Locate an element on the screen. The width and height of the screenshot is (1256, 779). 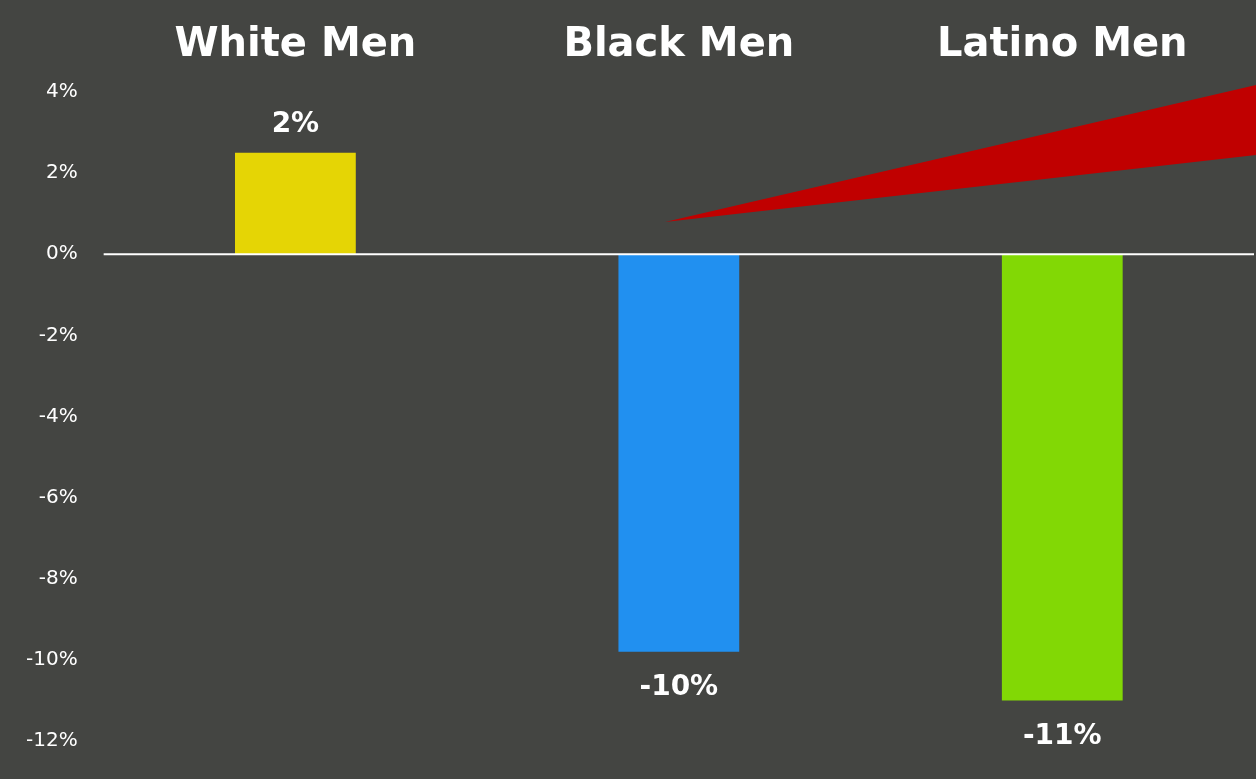
data-label: -10% is located at coordinates (679, 686).